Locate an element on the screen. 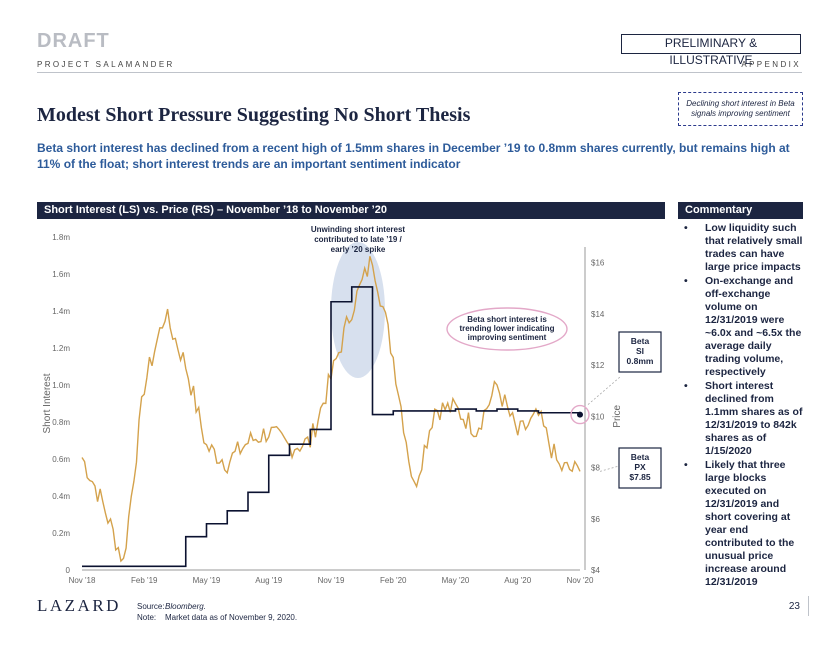  right-axis-title: Price is located at coordinates (617, 415).